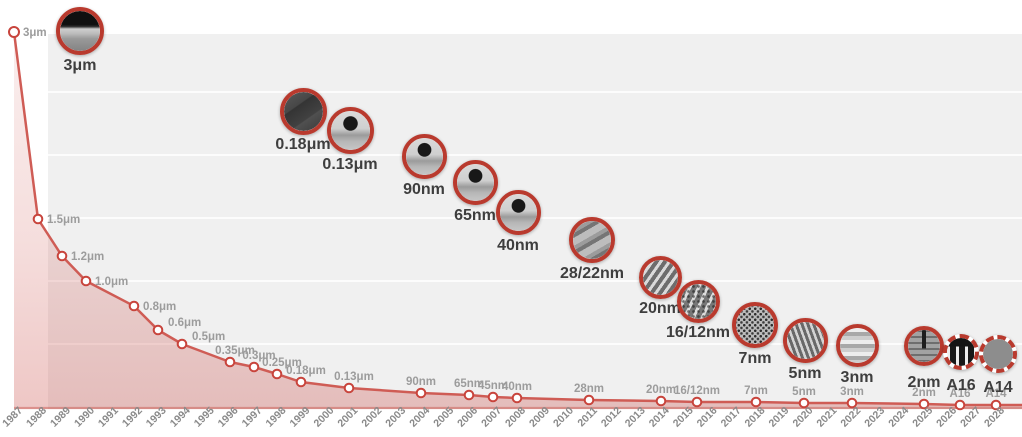  What do you see at coordinates (421, 382) in the screenshot?
I see `point-label-90nm: 90nm` at bounding box center [421, 382].